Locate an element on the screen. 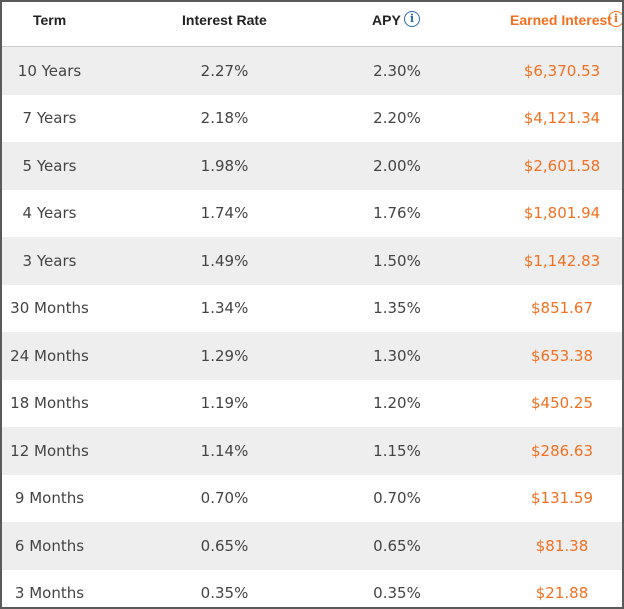 The image size is (624, 609). apy-cell: 1.30% is located at coordinates (397, 355).